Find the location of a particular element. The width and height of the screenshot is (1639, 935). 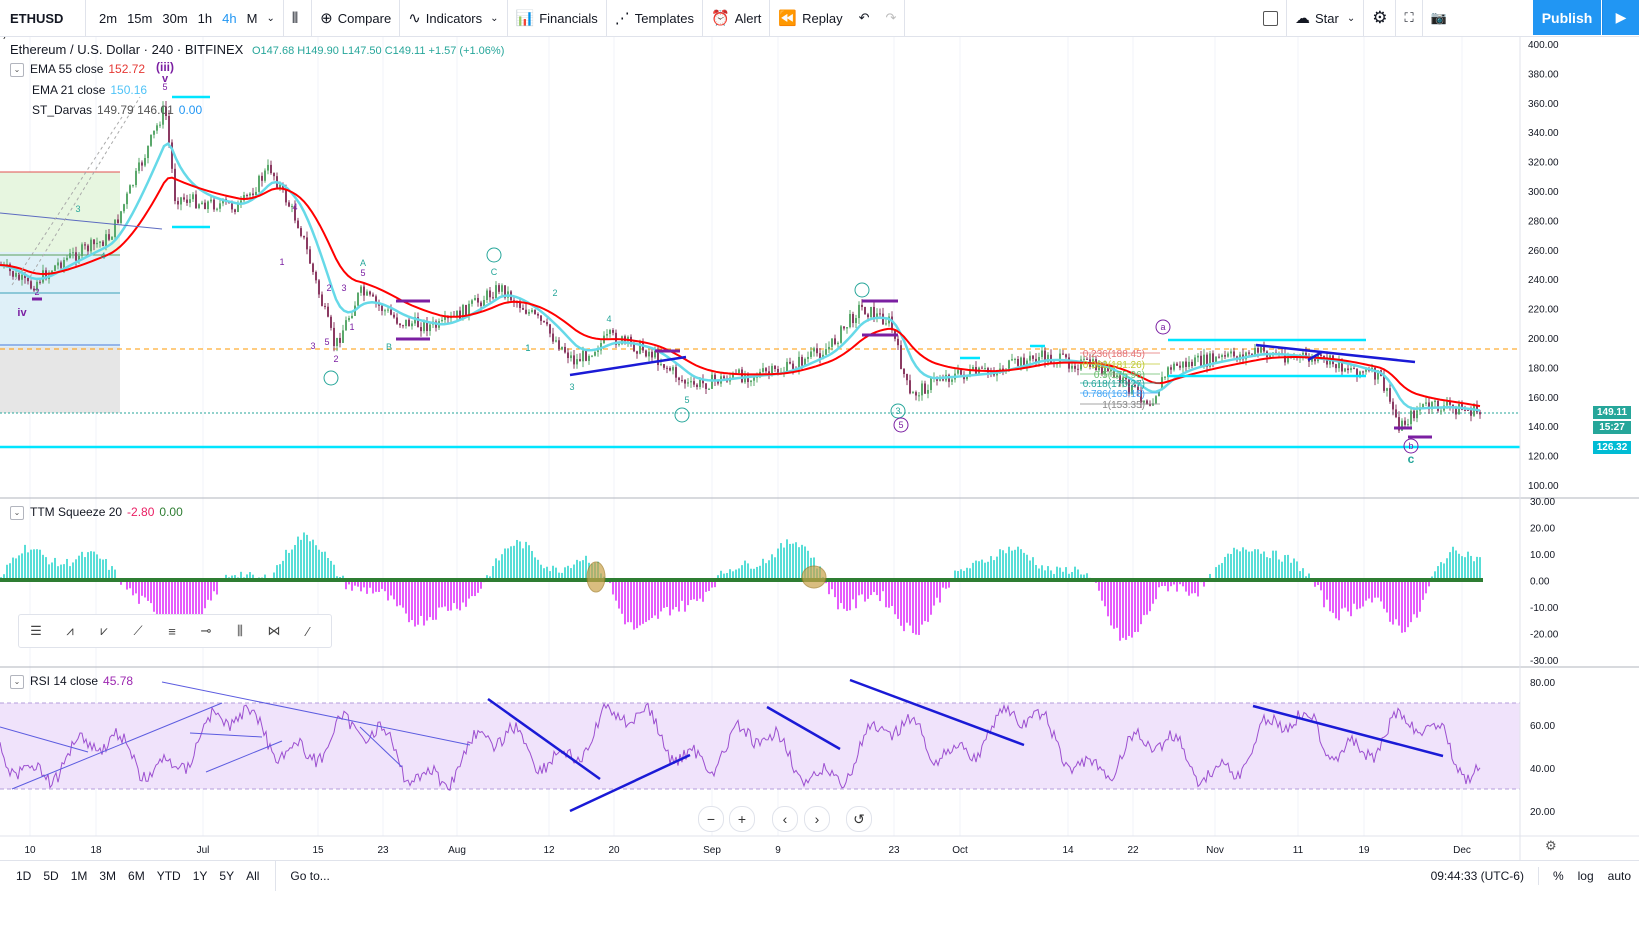

scroll-left-button: ‹ is located at coordinates (785, 819).